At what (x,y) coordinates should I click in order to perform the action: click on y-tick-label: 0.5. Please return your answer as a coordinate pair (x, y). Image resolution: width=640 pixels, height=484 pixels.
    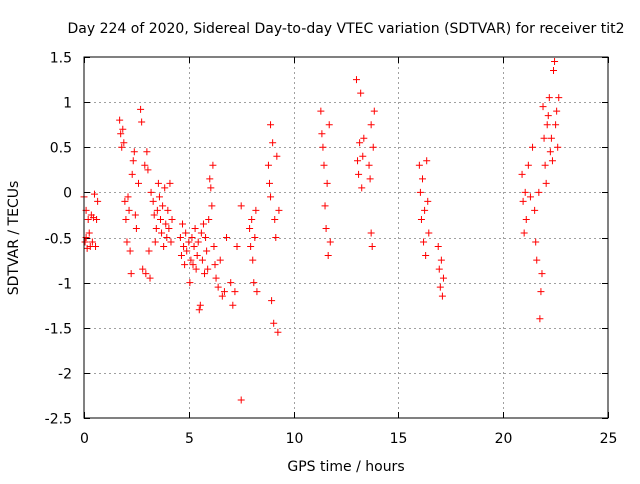
    Looking at the image, I should click on (61, 149).